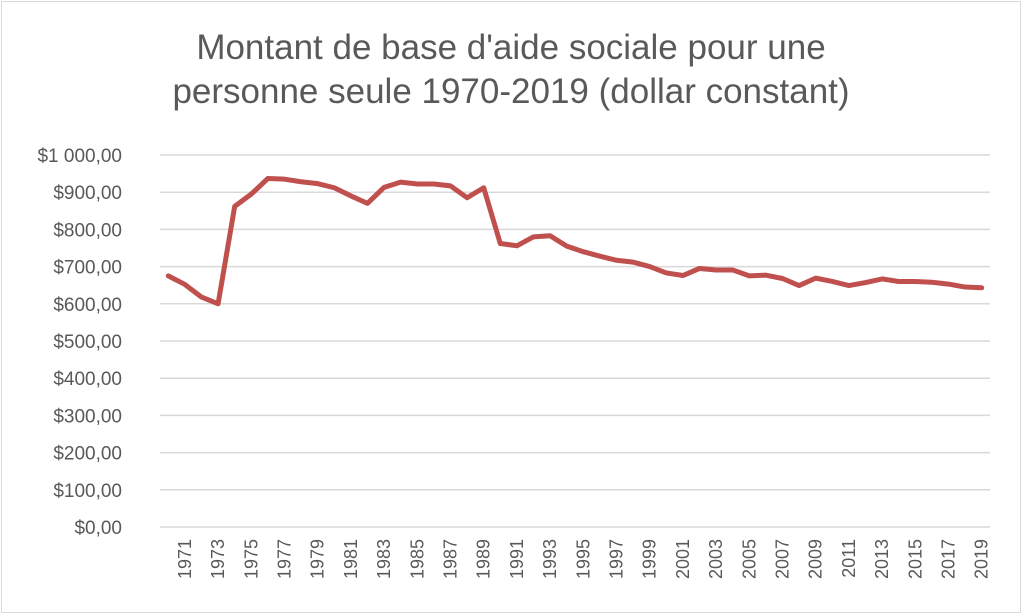  Describe the element at coordinates (384, 559) in the screenshot. I see `x-tick-label: 1983` at that location.